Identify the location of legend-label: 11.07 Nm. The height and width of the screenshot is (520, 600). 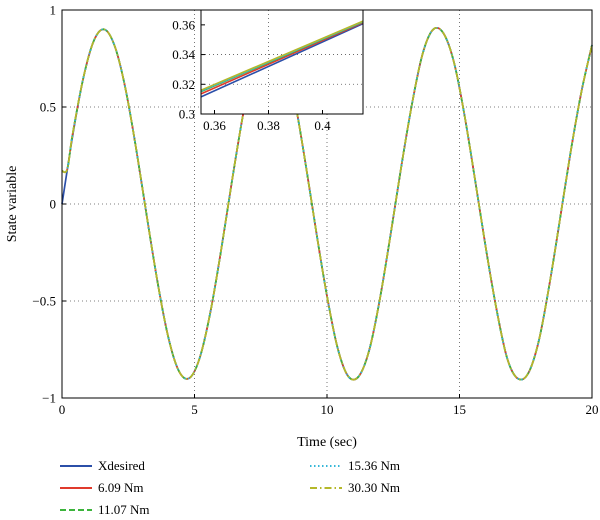
(124, 509).